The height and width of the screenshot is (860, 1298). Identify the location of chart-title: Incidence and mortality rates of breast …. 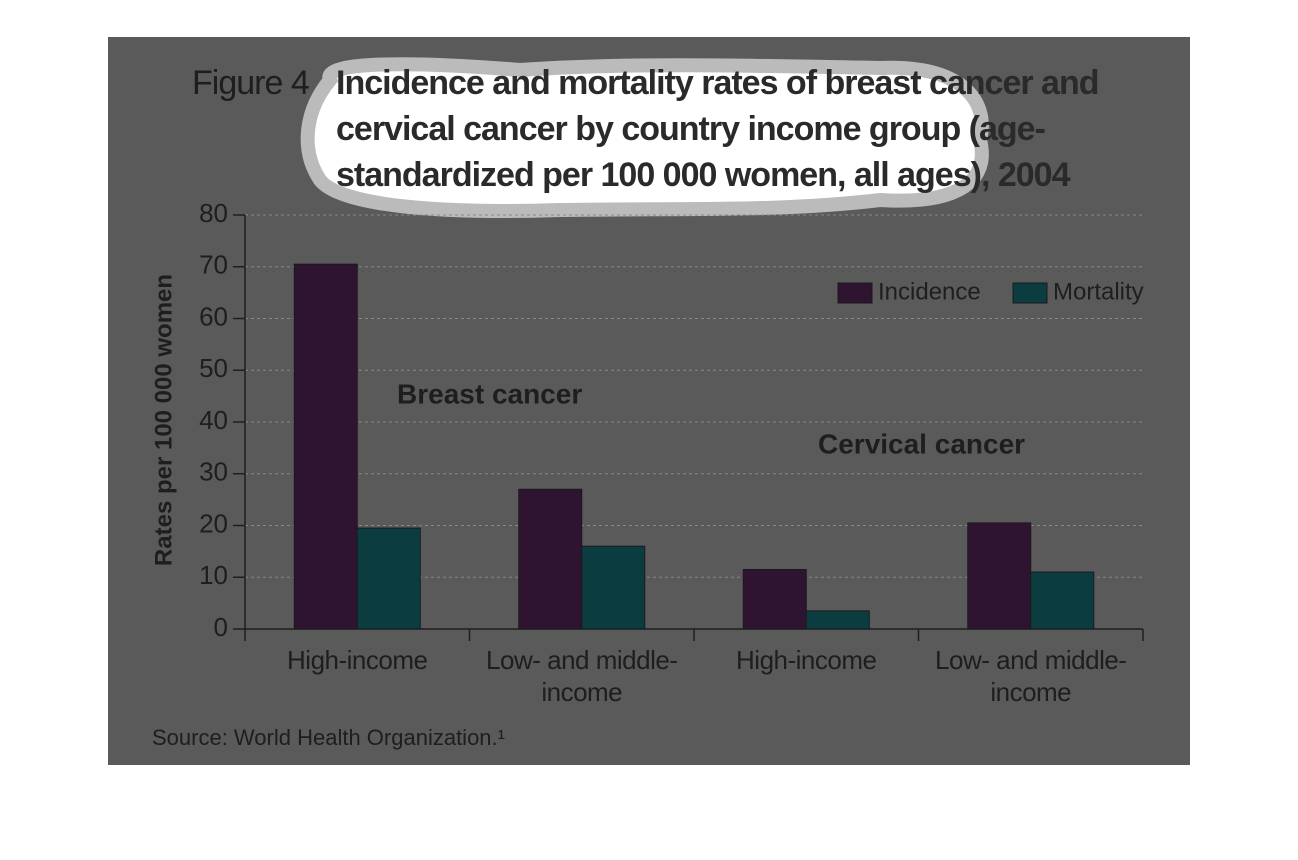
(718, 129).